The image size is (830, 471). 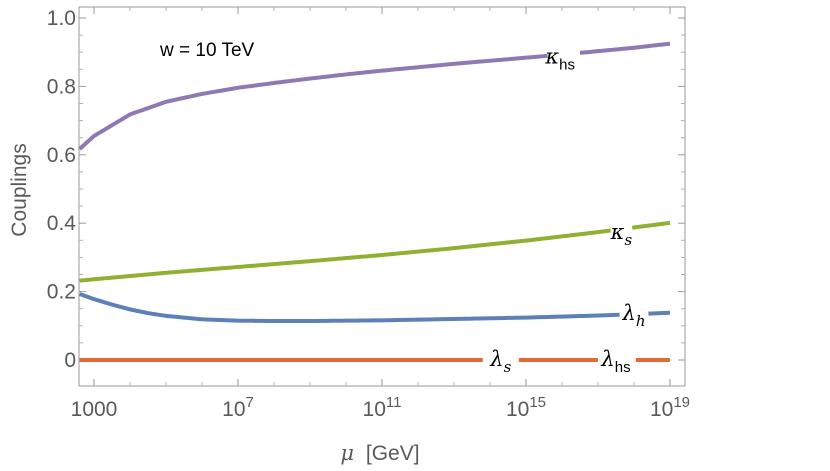 I want to click on label-kappa_hs: κhs, so click(x=559, y=58).